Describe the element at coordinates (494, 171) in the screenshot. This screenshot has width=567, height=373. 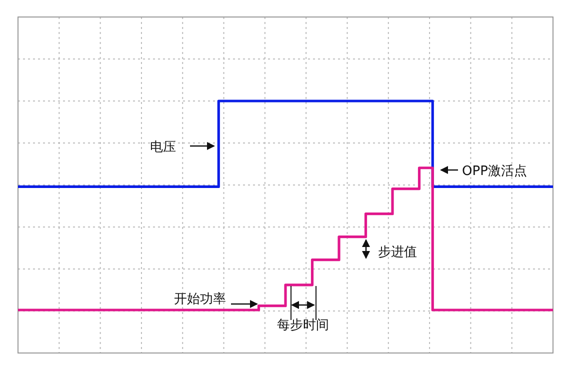
I see `annotation: OPP激活点` at that location.